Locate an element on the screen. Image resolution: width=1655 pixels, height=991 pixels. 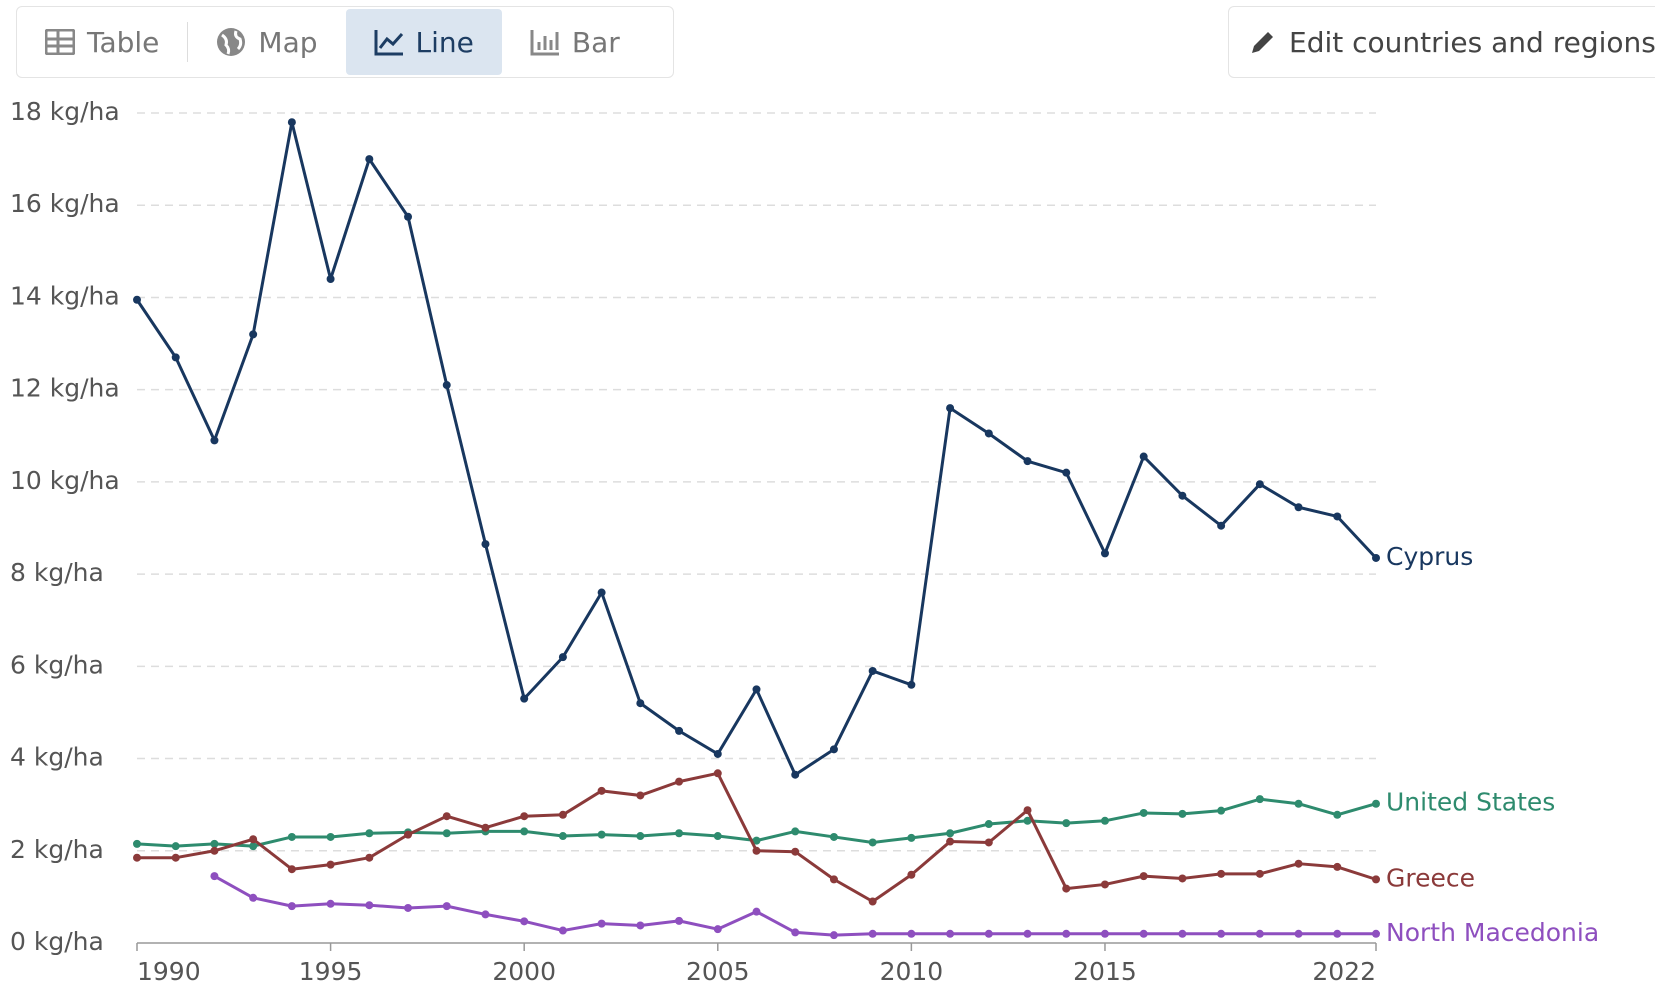
y-tick-label: 0 kg/ha is located at coordinates (57, 941).